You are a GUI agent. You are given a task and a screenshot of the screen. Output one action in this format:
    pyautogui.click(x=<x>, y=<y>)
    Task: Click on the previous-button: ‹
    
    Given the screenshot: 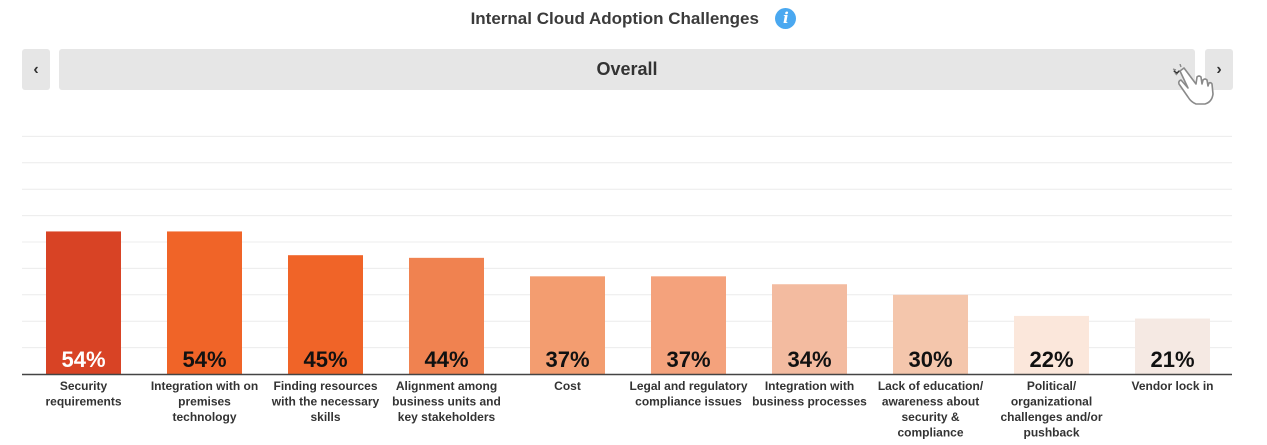 What is the action you would take?
    pyautogui.click(x=36, y=69)
    